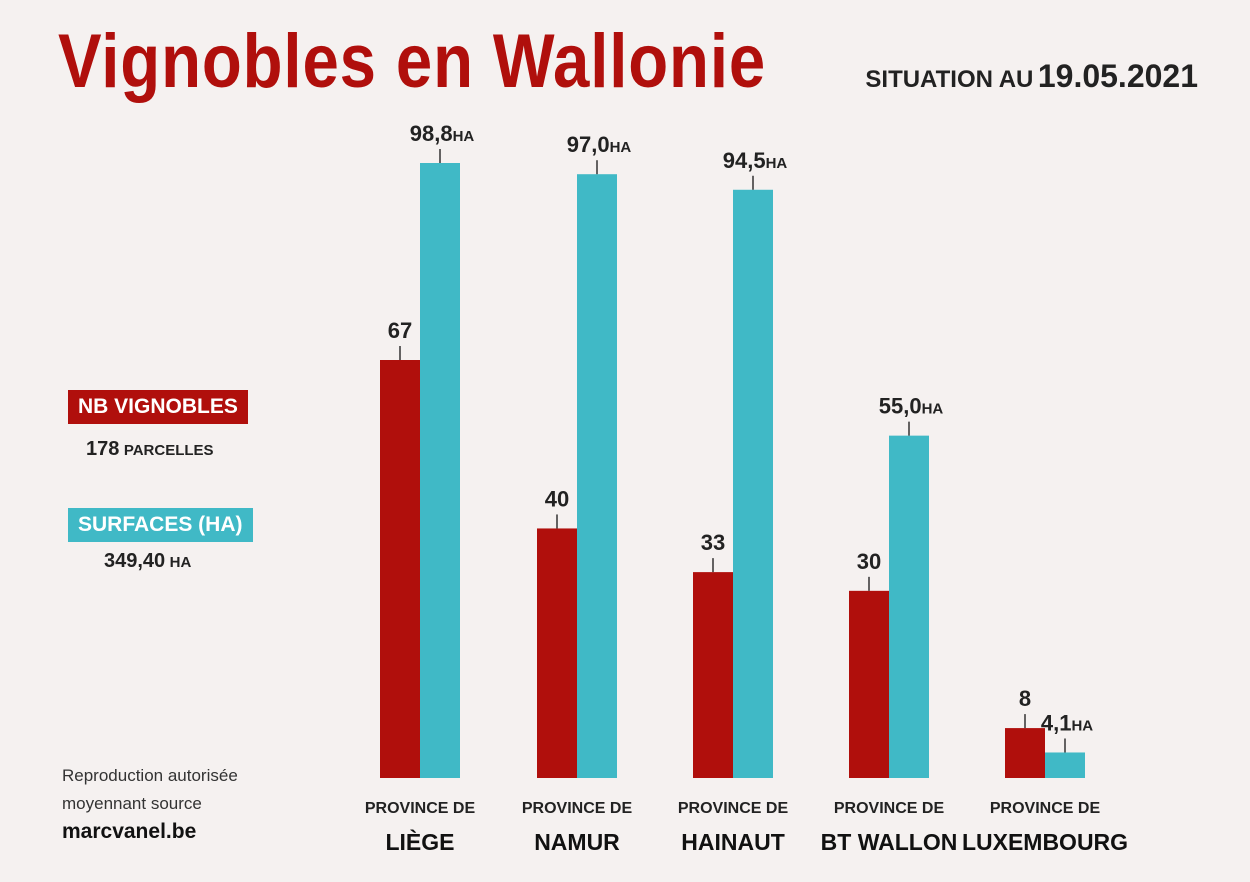 The width and height of the screenshot is (1250, 882). What do you see at coordinates (160, 525) in the screenshot?
I see `legend-surfaces-badge: SURFACES (HA)` at bounding box center [160, 525].